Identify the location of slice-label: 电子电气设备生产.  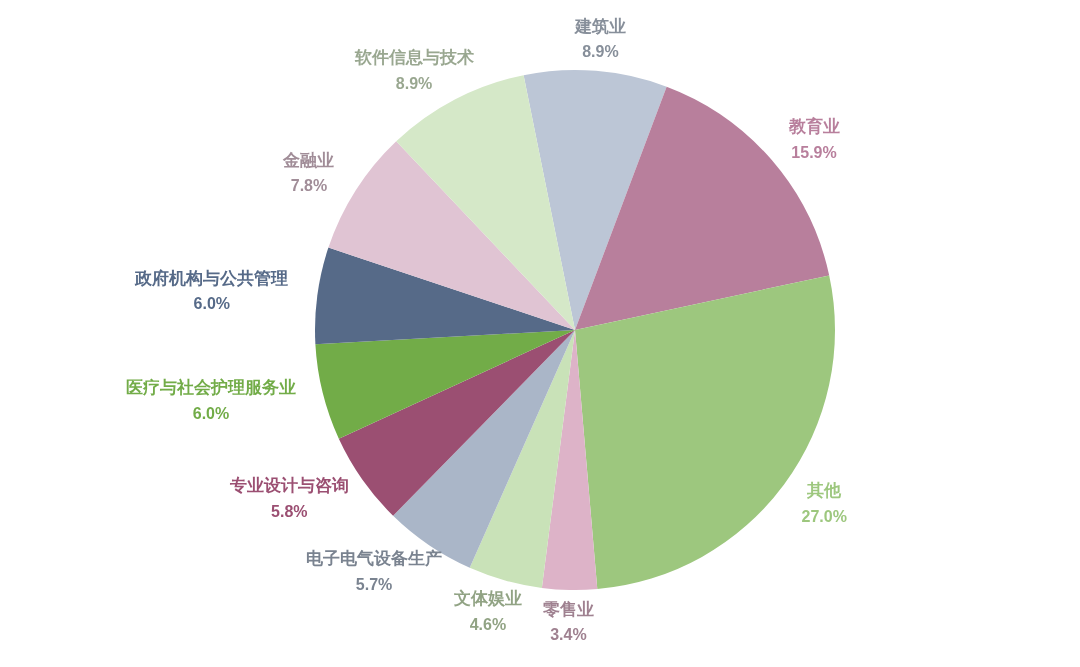
(374, 559).